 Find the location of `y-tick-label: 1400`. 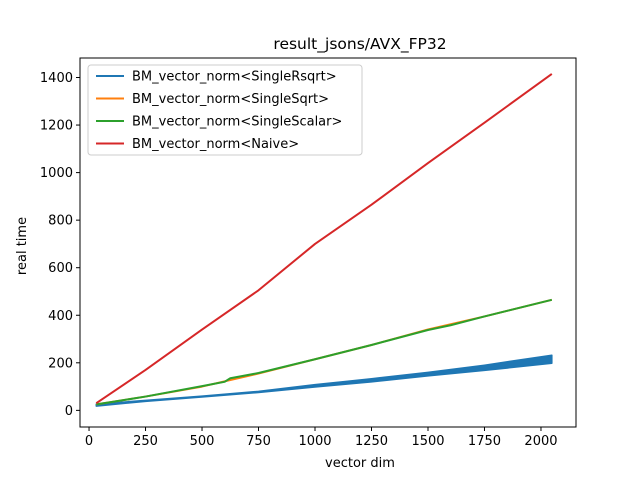

y-tick-label: 1400 is located at coordinates (56, 78).